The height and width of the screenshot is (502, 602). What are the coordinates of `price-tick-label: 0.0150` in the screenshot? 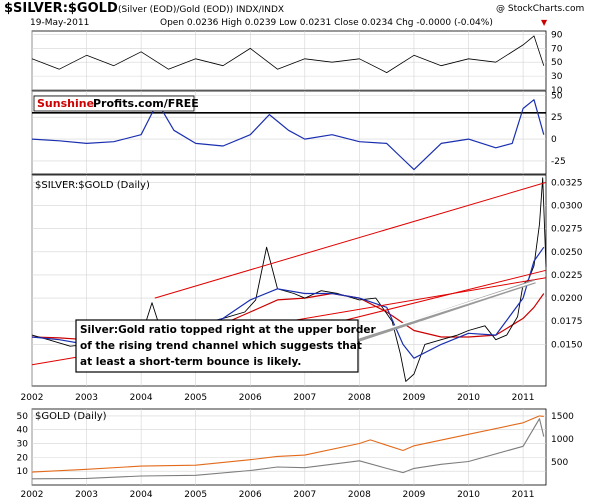 It's located at (567, 345).